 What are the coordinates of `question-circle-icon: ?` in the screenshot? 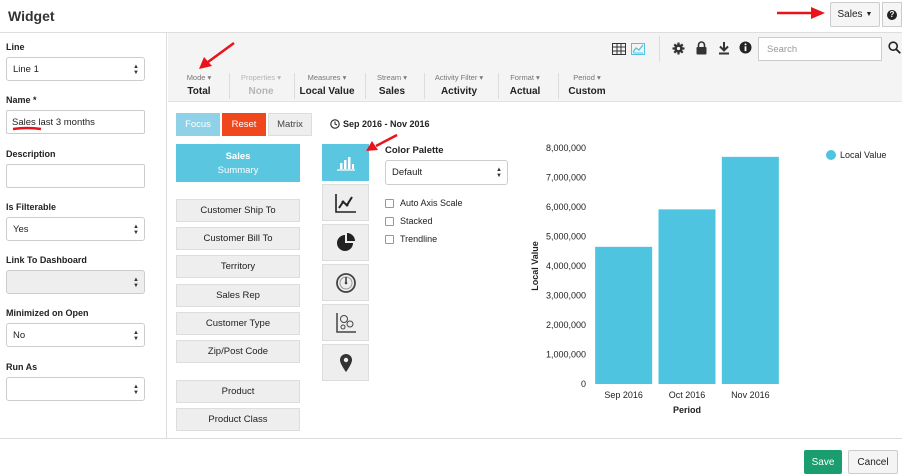 It's located at (892, 14).